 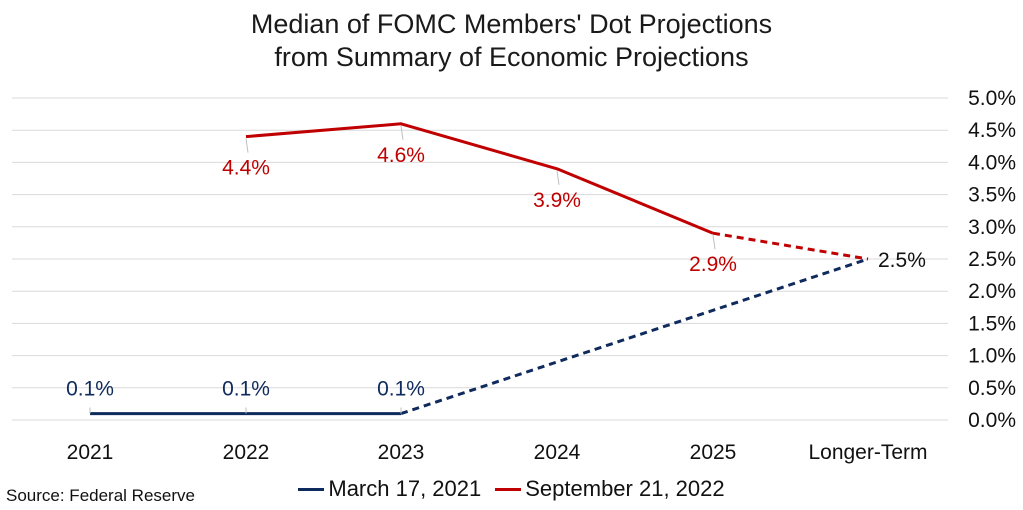 What do you see at coordinates (992, 291) in the screenshot?
I see `y-tick-label: 2.0%` at bounding box center [992, 291].